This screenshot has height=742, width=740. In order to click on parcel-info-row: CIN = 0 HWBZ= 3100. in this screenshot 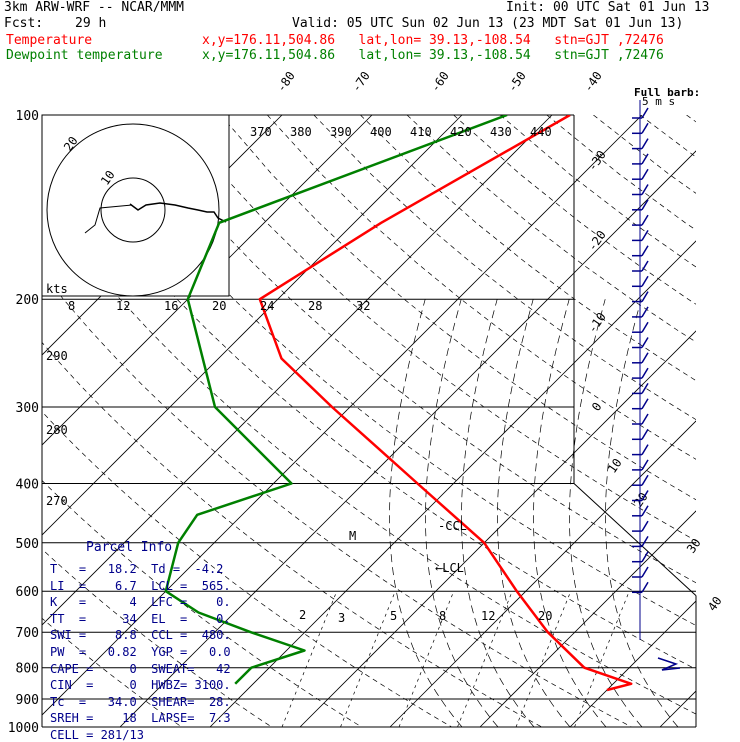, I will do `click(140, 685)`.